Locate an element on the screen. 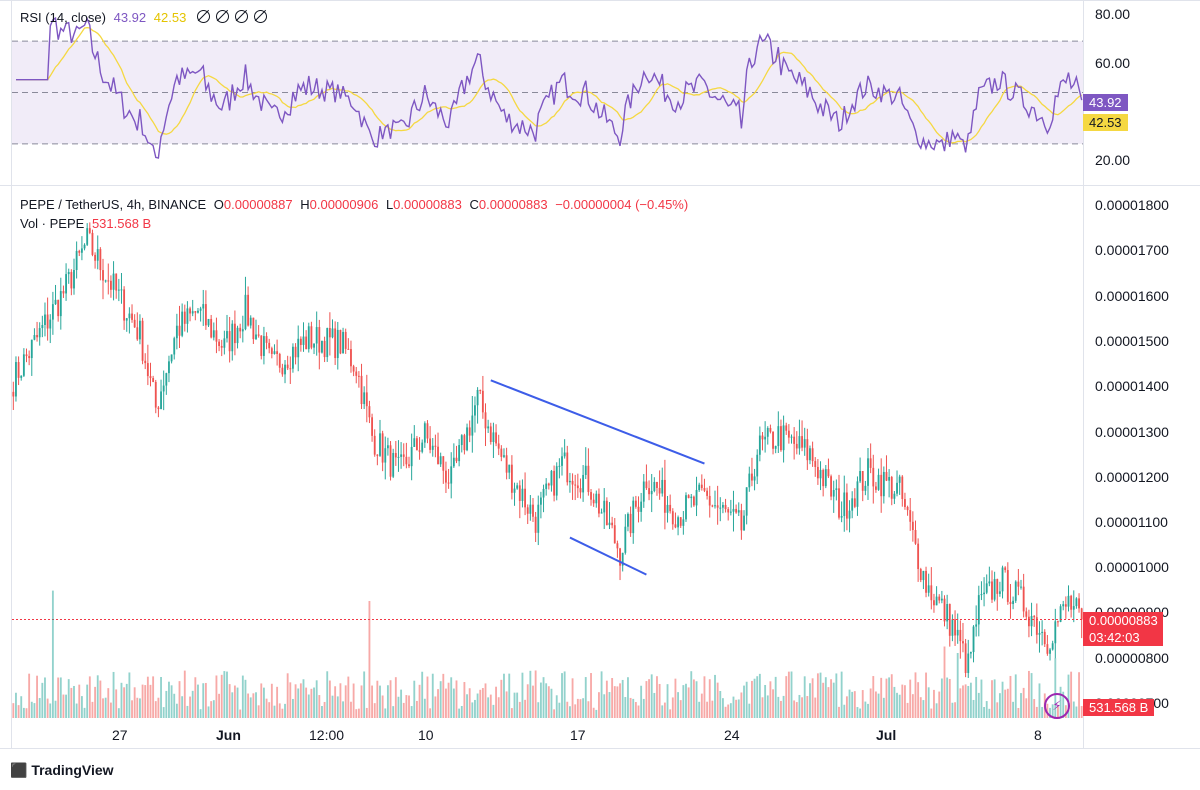 This screenshot has height=790, width=1200. low-label: L is located at coordinates (389, 204).